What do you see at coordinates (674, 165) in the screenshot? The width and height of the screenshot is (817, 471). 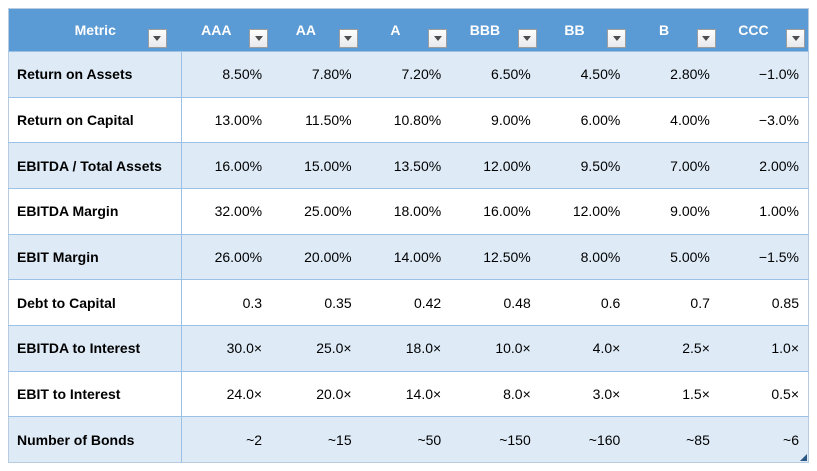 I see `value-cell: 7.00%` at bounding box center [674, 165].